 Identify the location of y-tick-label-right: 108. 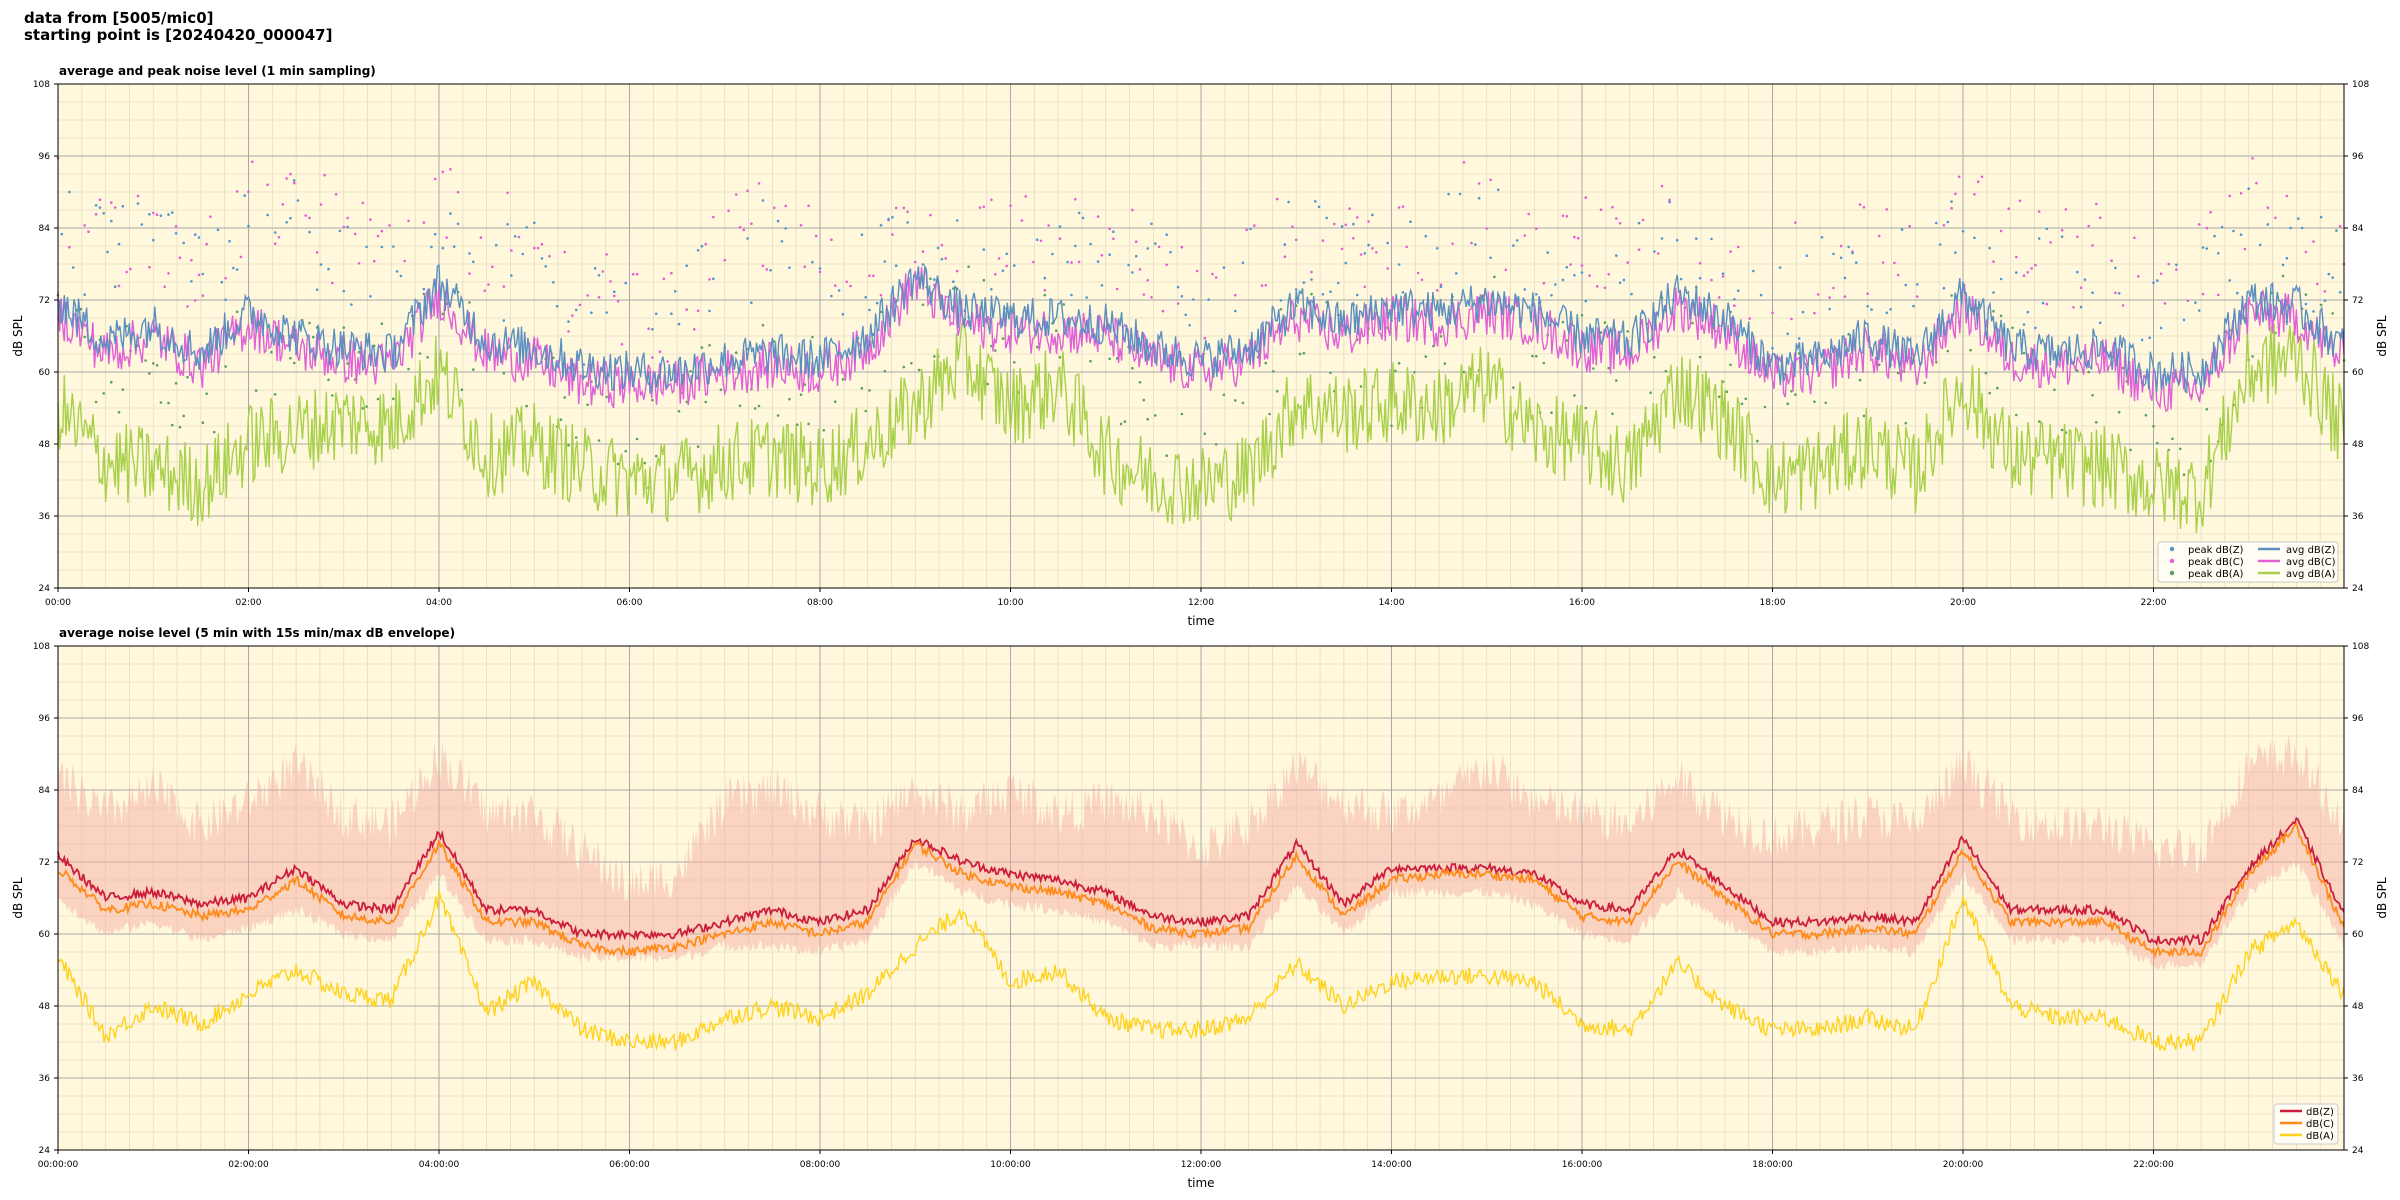
(2360, 85).